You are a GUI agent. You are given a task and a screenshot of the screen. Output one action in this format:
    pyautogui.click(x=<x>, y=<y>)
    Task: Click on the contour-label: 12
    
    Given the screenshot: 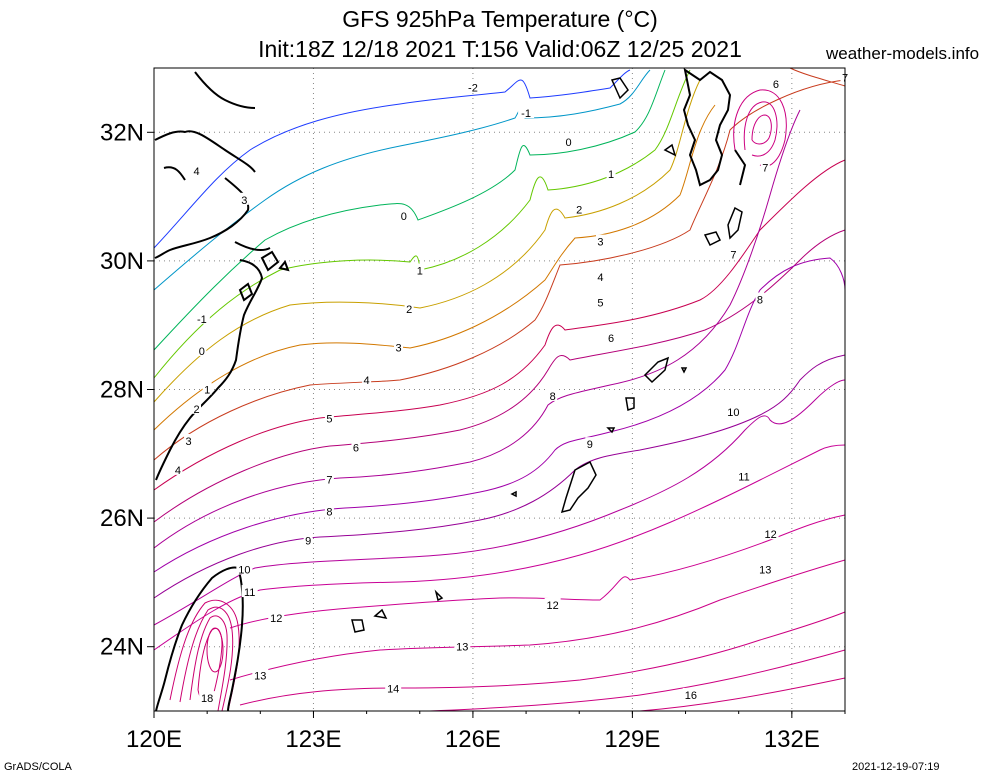 What is the action you would take?
    pyautogui.click(x=553, y=606)
    